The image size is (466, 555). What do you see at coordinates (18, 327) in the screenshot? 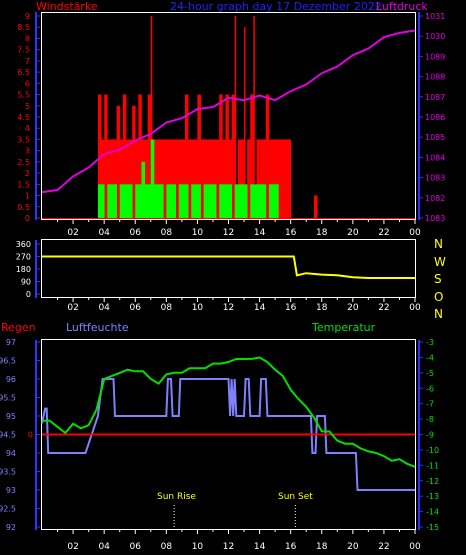
I see `rain-label: Regen` at bounding box center [18, 327].